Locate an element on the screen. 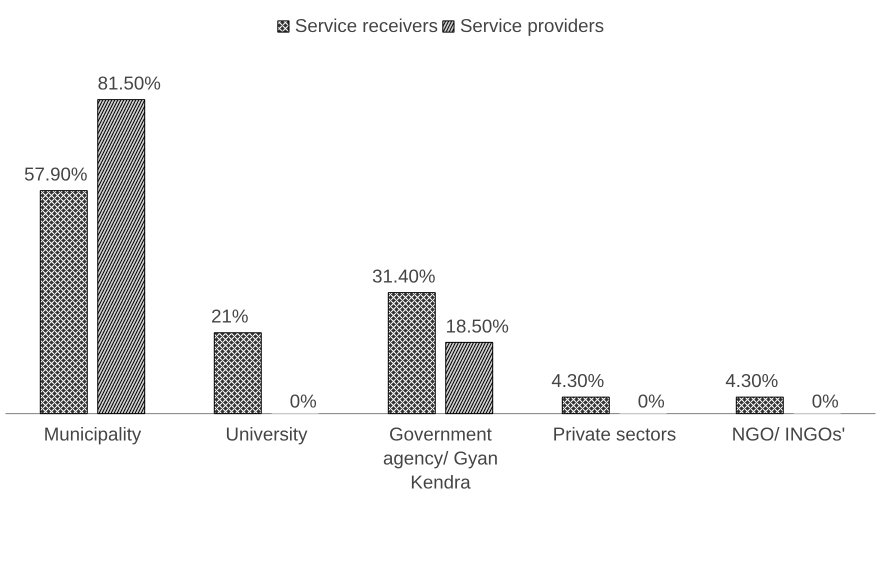 The image size is (891, 561). data-label: 18.50% is located at coordinates (477, 325).